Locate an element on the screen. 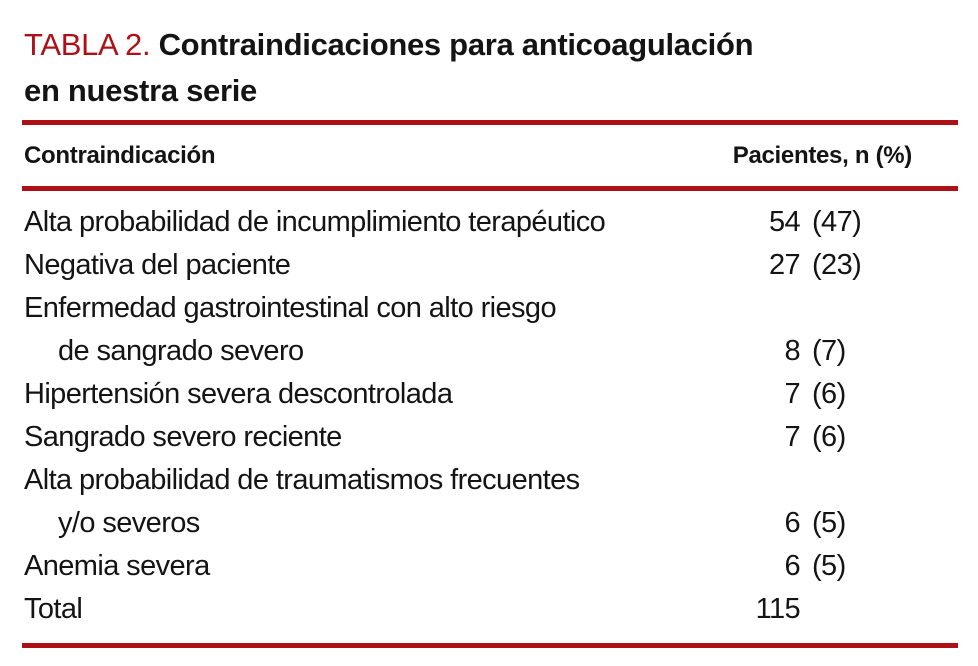 Image resolution: width=978 pixels, height=666 pixels. row-label: Anemia severa is located at coordinates (117, 566).